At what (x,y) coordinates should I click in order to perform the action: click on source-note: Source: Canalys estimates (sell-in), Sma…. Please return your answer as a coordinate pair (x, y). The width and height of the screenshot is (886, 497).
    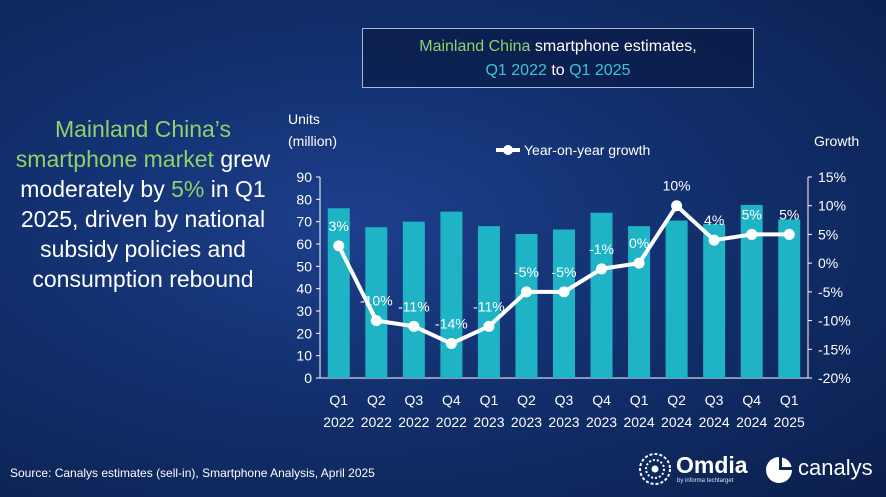
    Looking at the image, I should click on (192, 473).